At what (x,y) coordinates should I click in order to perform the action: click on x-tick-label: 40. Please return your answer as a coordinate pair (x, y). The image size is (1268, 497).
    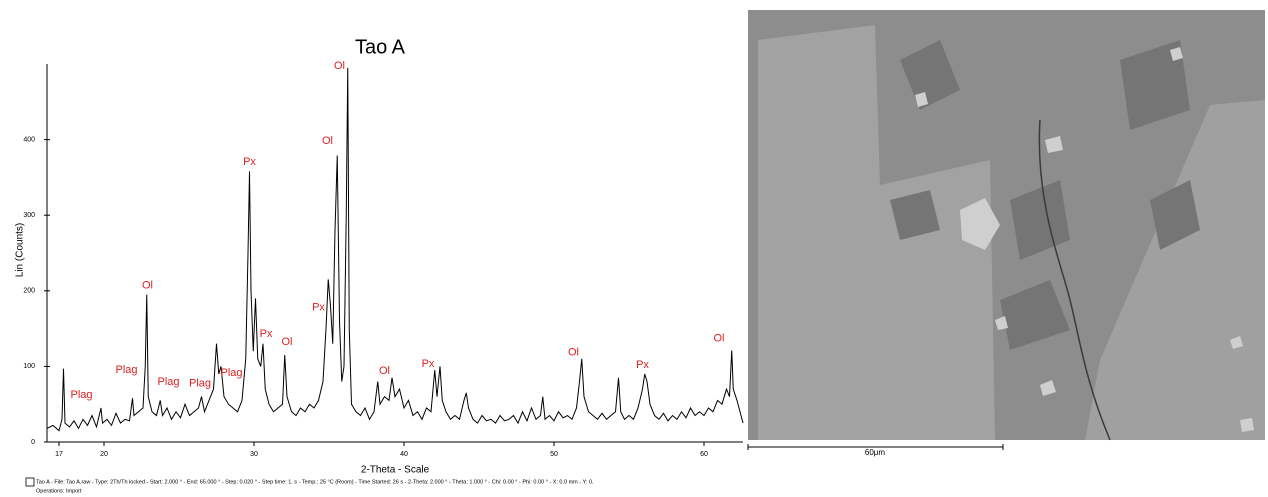
    Looking at the image, I should click on (404, 454).